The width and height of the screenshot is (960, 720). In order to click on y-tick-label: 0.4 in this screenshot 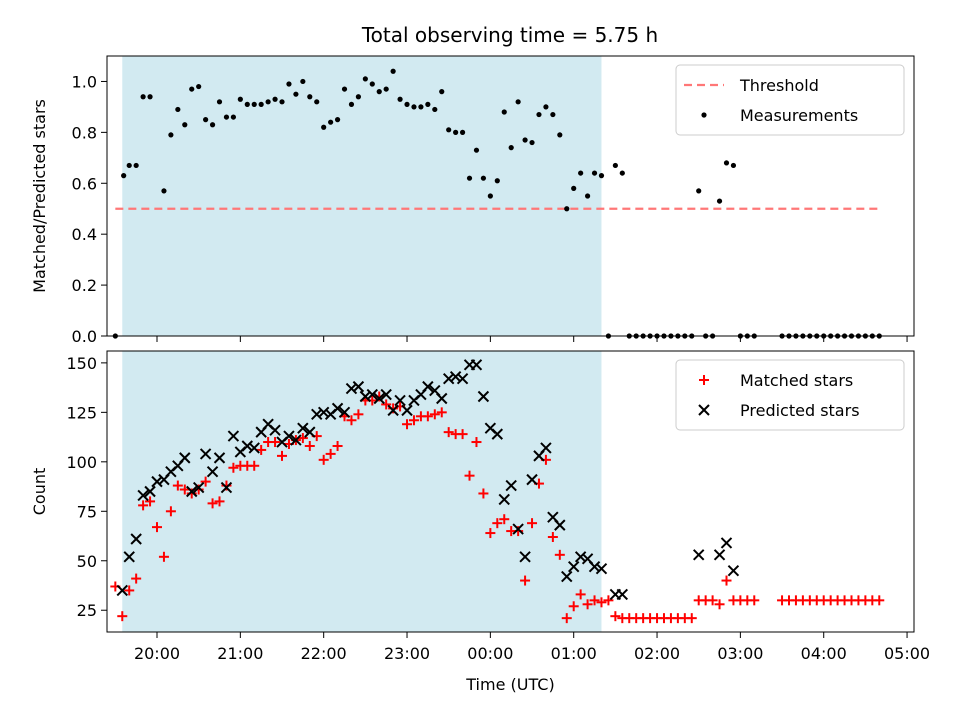, I will do `click(84, 234)`.